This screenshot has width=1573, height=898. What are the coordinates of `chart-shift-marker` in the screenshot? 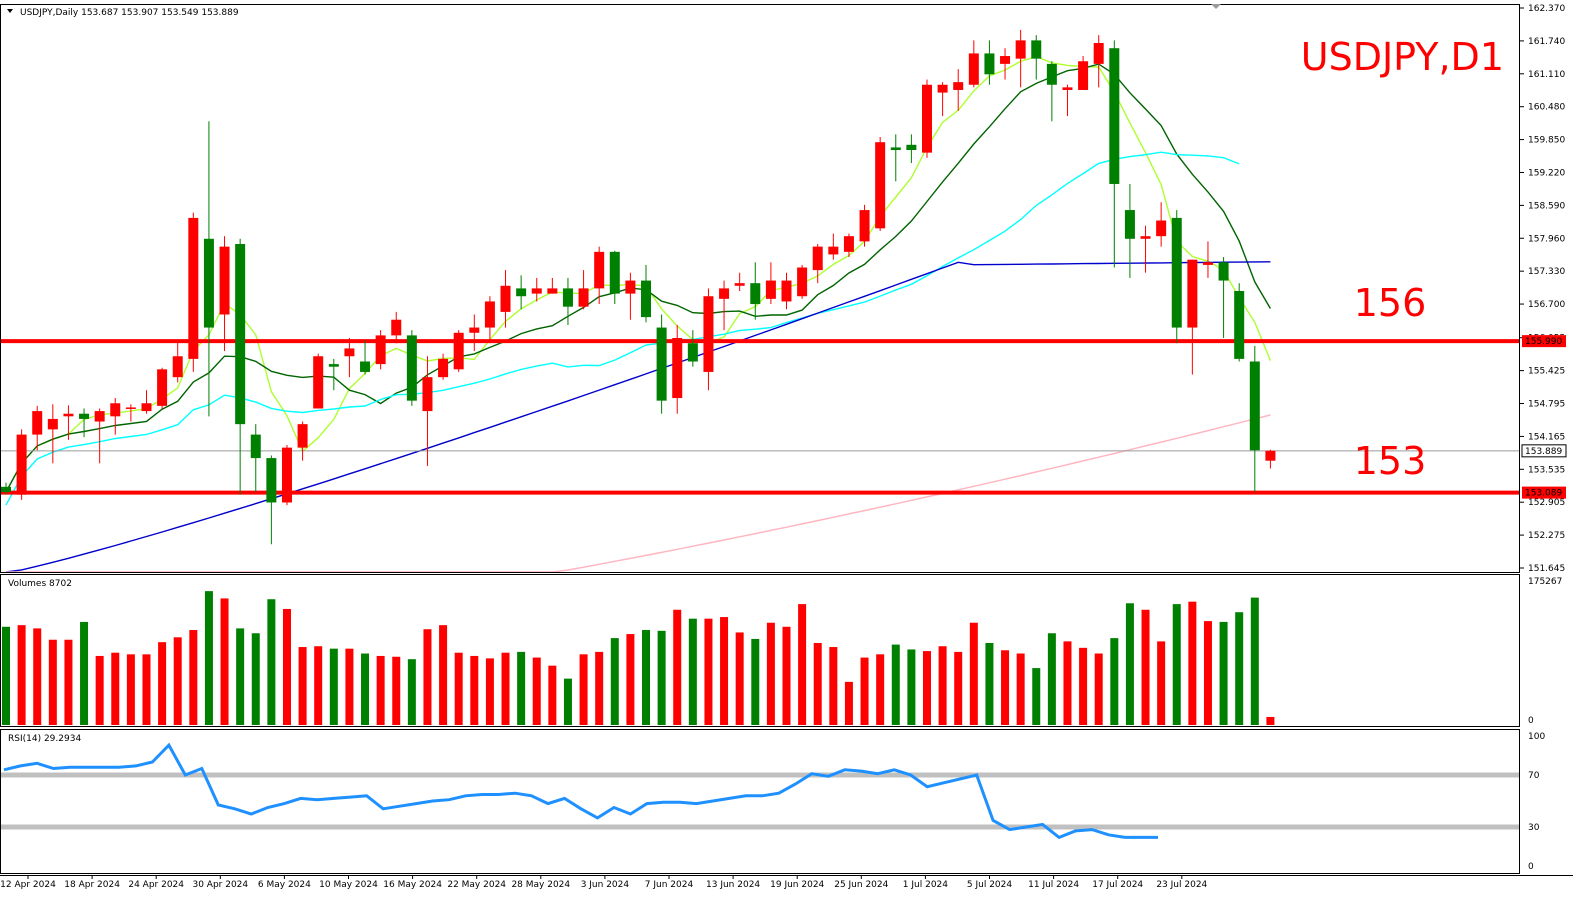 It's located at (1216, 6).